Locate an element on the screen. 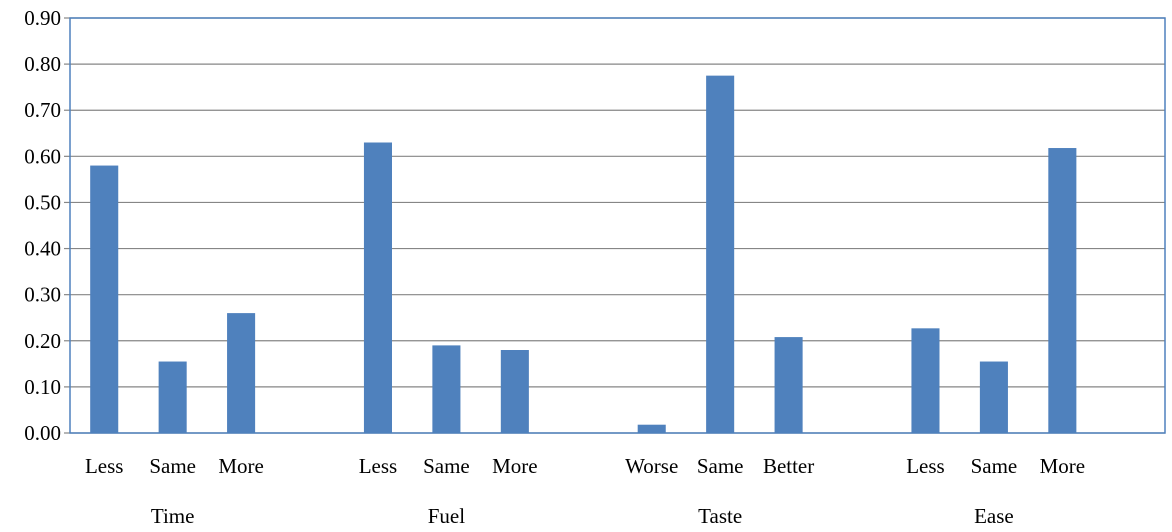  y-tick-label: 0.50 is located at coordinates (42, 202).